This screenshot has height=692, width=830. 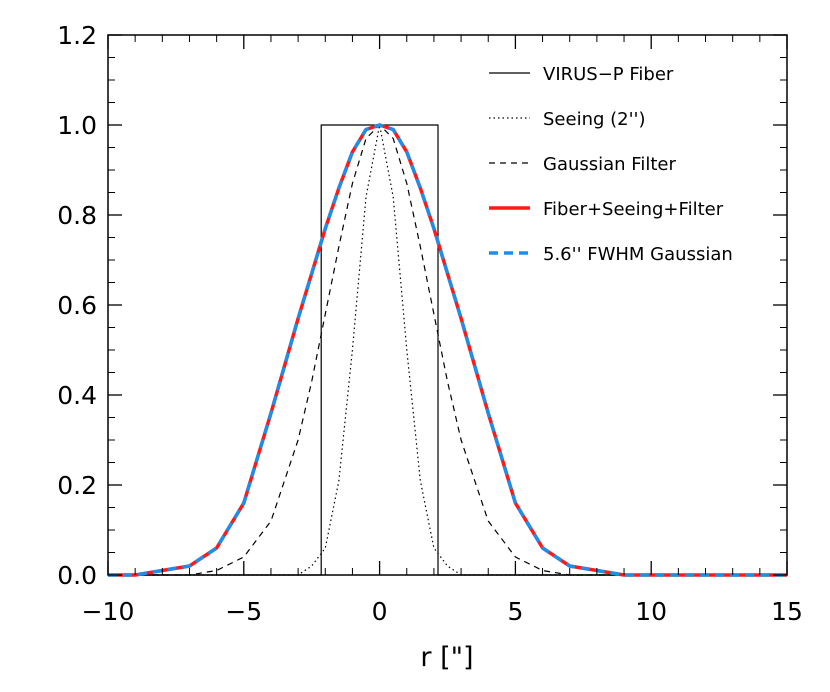 What do you see at coordinates (77, 575) in the screenshot?
I see `y-tick-label: 0.0` at bounding box center [77, 575].